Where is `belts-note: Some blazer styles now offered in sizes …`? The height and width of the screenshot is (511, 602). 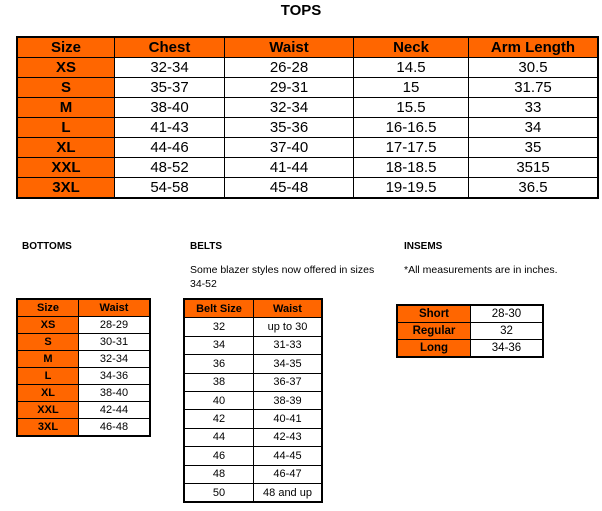
belts-note: Some blazer styles now offered in sizes … is located at coordinates (282, 277).